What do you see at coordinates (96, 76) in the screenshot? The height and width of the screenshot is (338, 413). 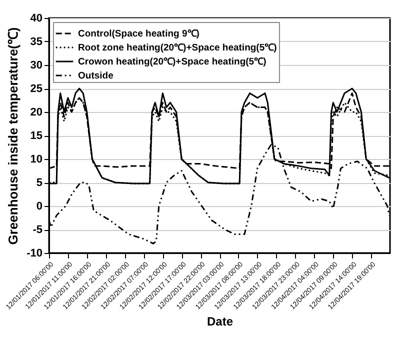 I see `legend-label: Outside` at bounding box center [96, 76].